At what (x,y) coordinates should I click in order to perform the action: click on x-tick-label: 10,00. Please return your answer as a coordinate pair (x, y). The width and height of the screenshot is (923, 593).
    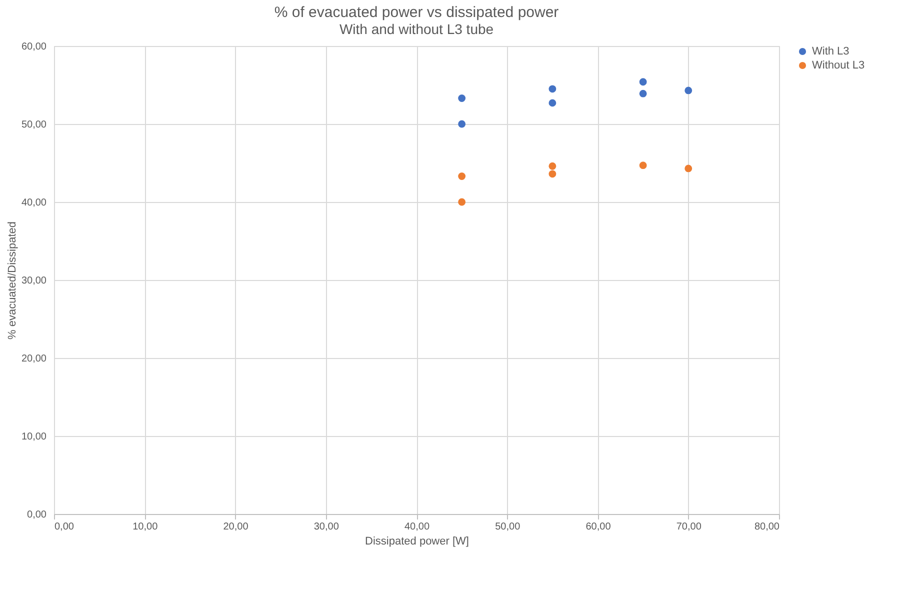
    Looking at the image, I should click on (145, 527).